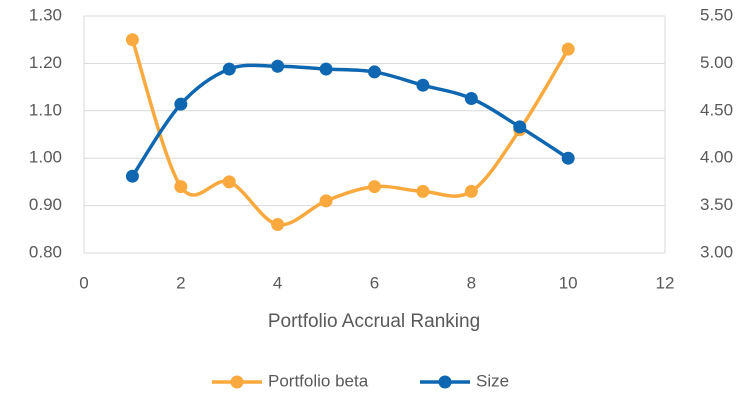 This screenshot has height=400, width=752. Describe the element at coordinates (277, 282) in the screenshot. I see `x-tick-label: 4` at that location.